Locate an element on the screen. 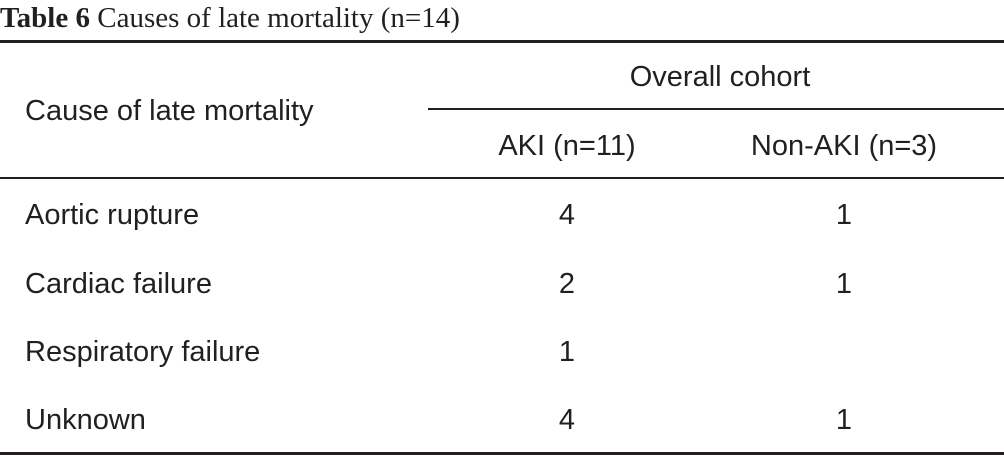 The image size is (1004, 456). group-header-overall-cohort: Overall cohort is located at coordinates (720, 77).